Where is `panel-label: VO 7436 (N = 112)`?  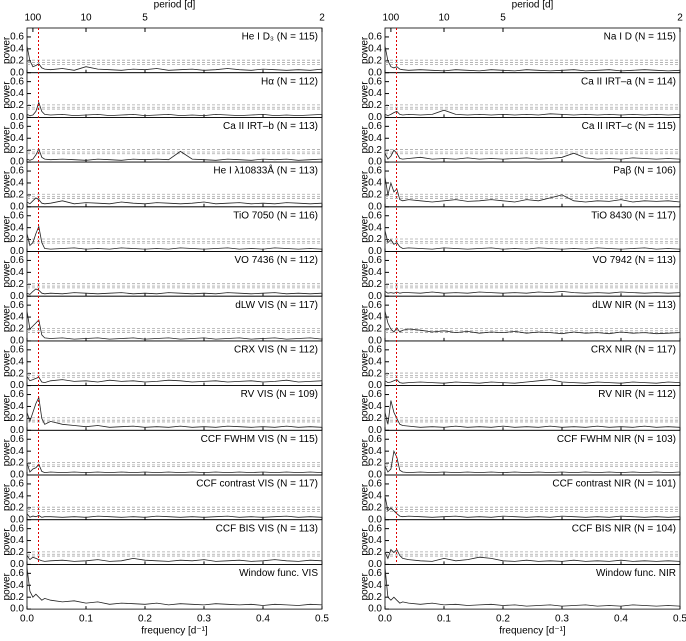 panel-label: VO 7436 (N = 112) is located at coordinates (276, 260).